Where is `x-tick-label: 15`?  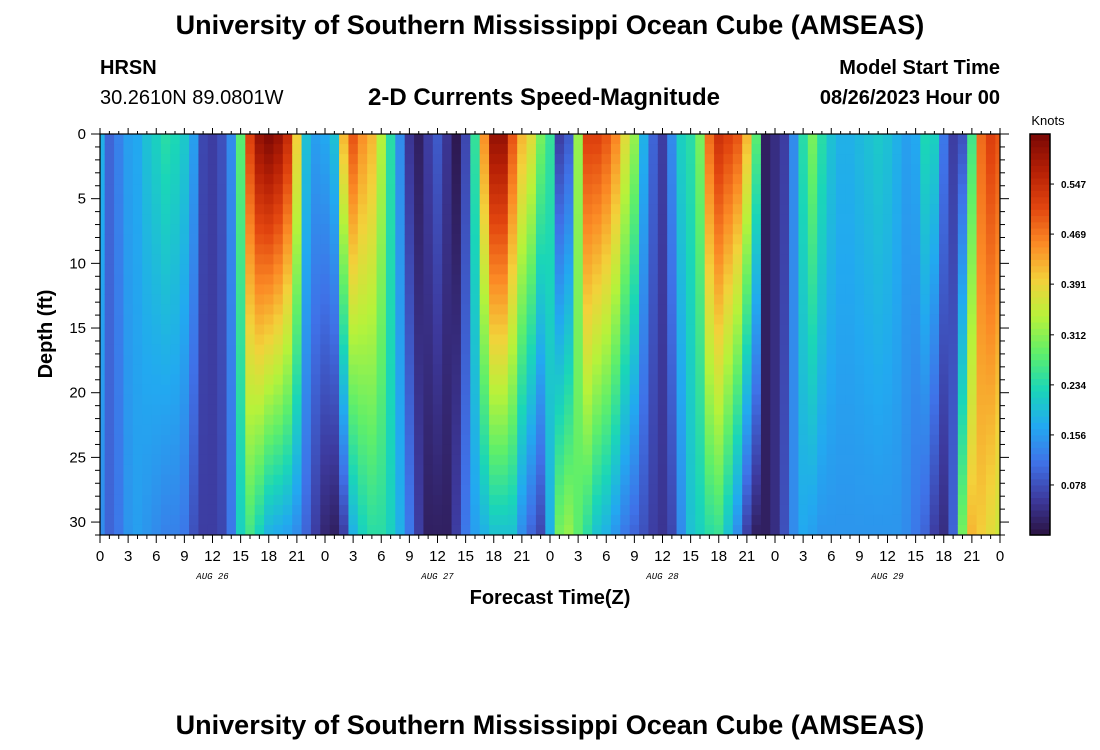 x-tick-label: 15 is located at coordinates (915, 556).